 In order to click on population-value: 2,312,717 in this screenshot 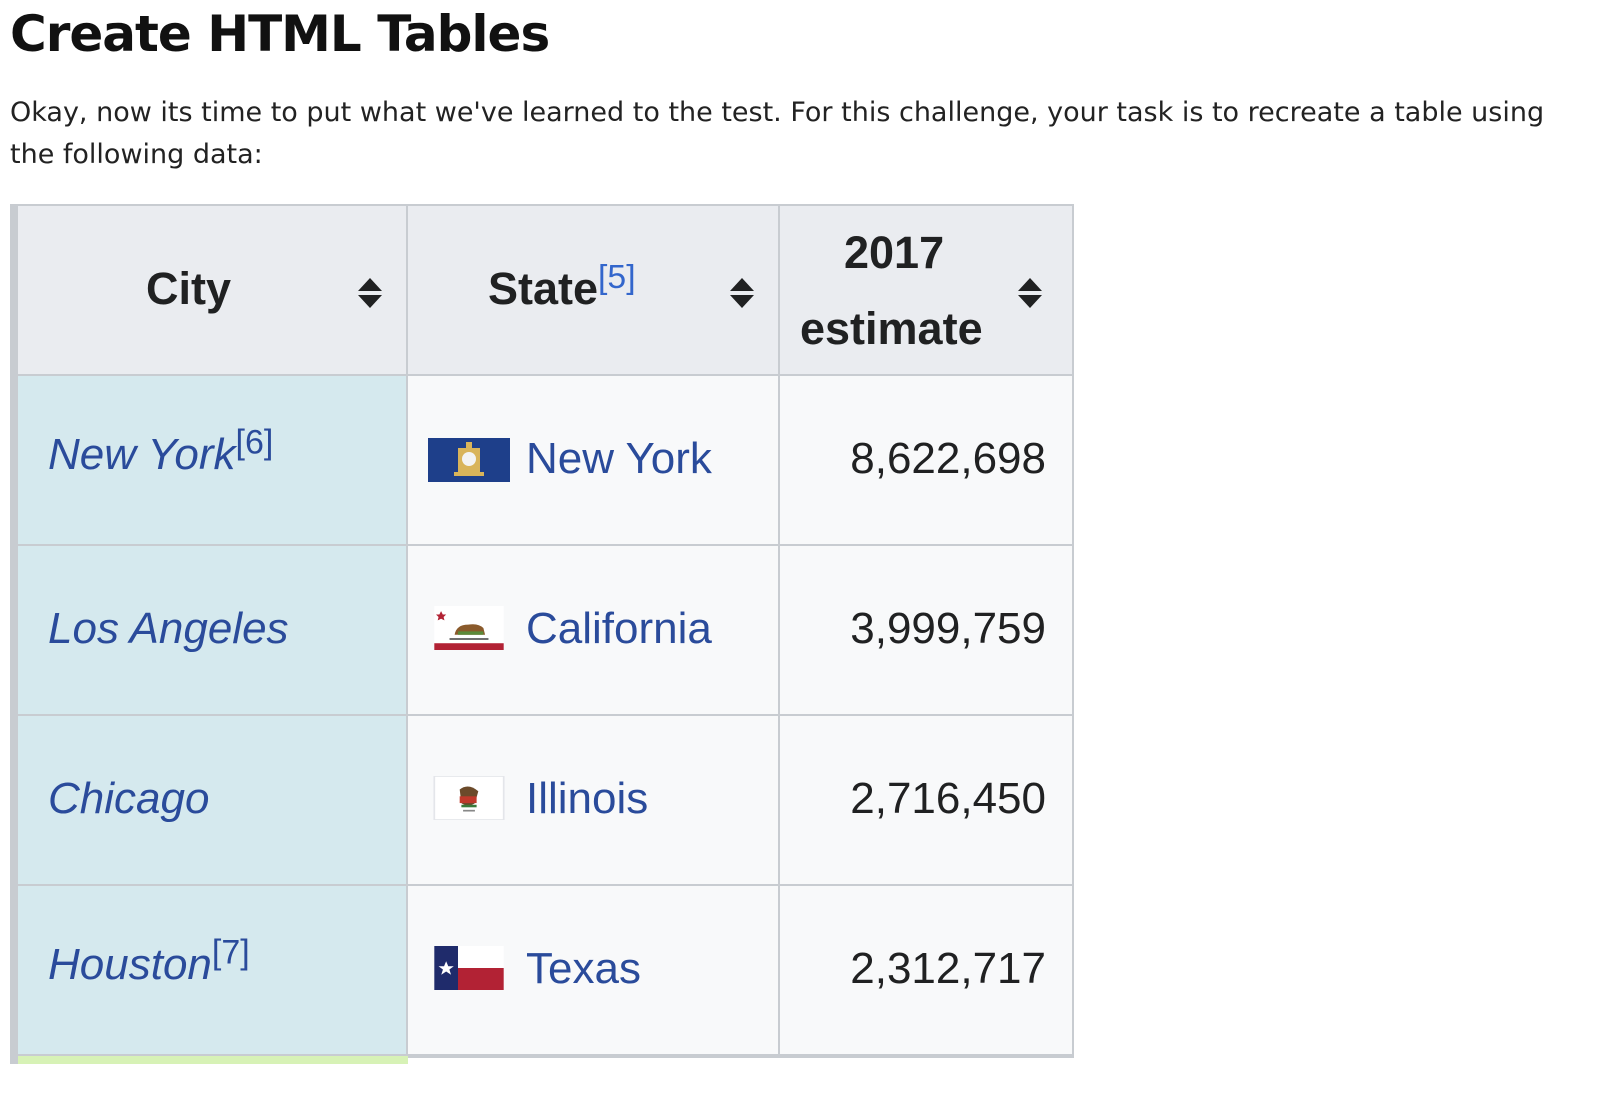, I will do `click(948, 968)`.